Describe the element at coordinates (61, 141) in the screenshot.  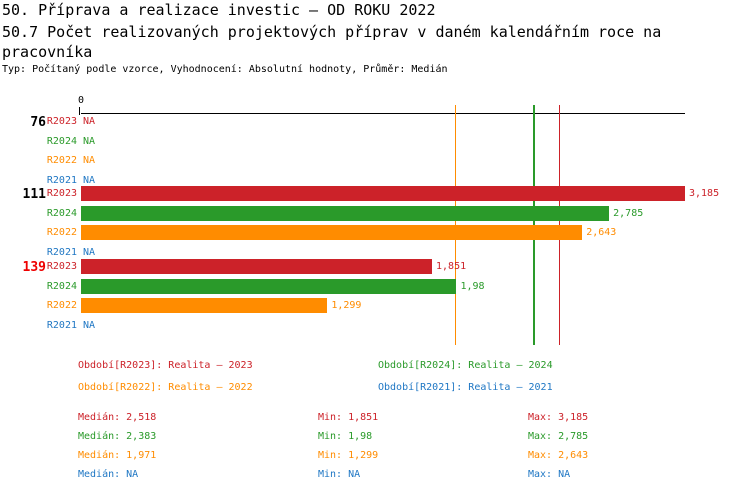
I see `series-label-r2024-76: R2024` at that location.